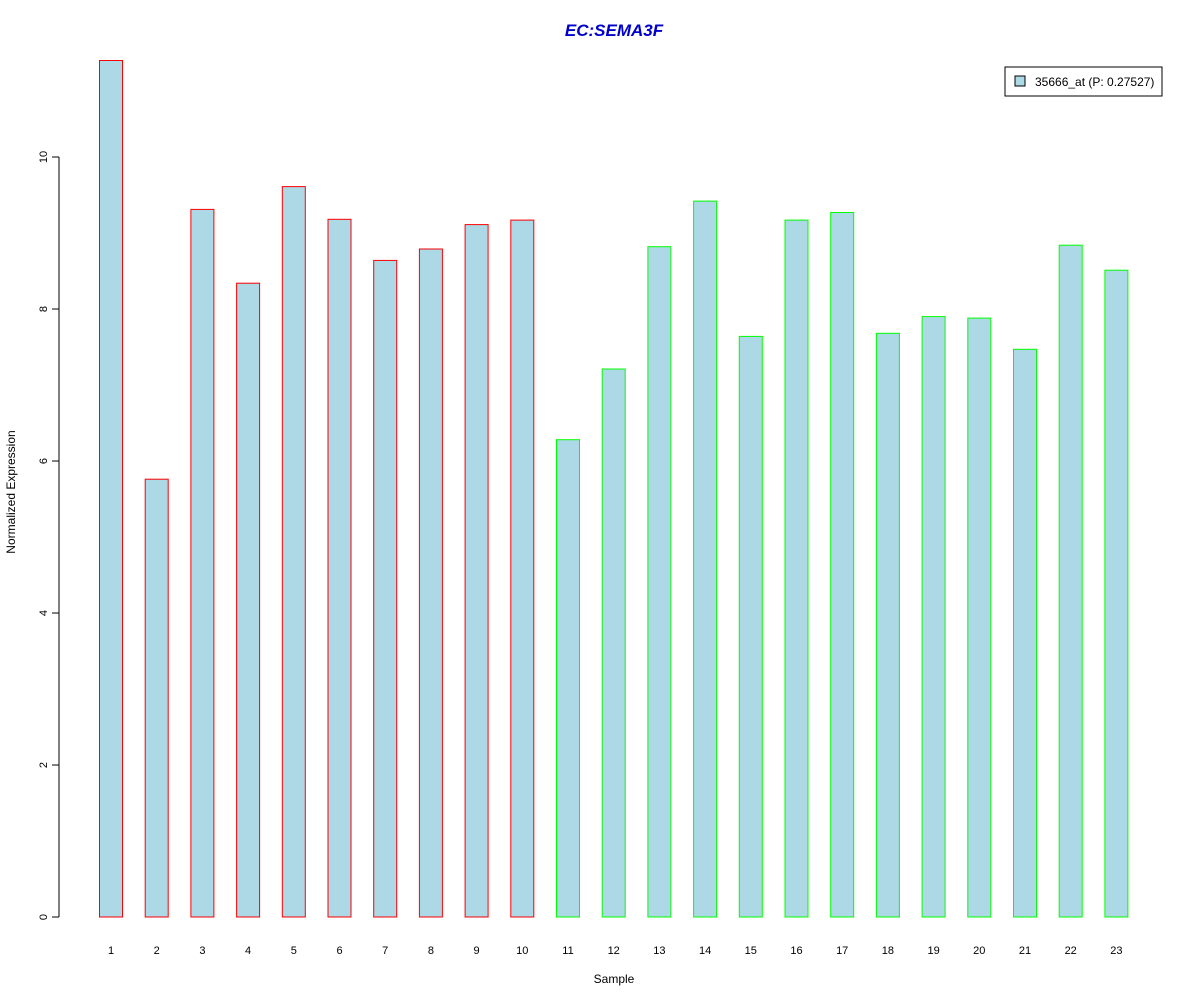 The width and height of the screenshot is (1200, 1000). Describe the element at coordinates (1025, 951) in the screenshot. I see `x-tick-label: 21` at that location.